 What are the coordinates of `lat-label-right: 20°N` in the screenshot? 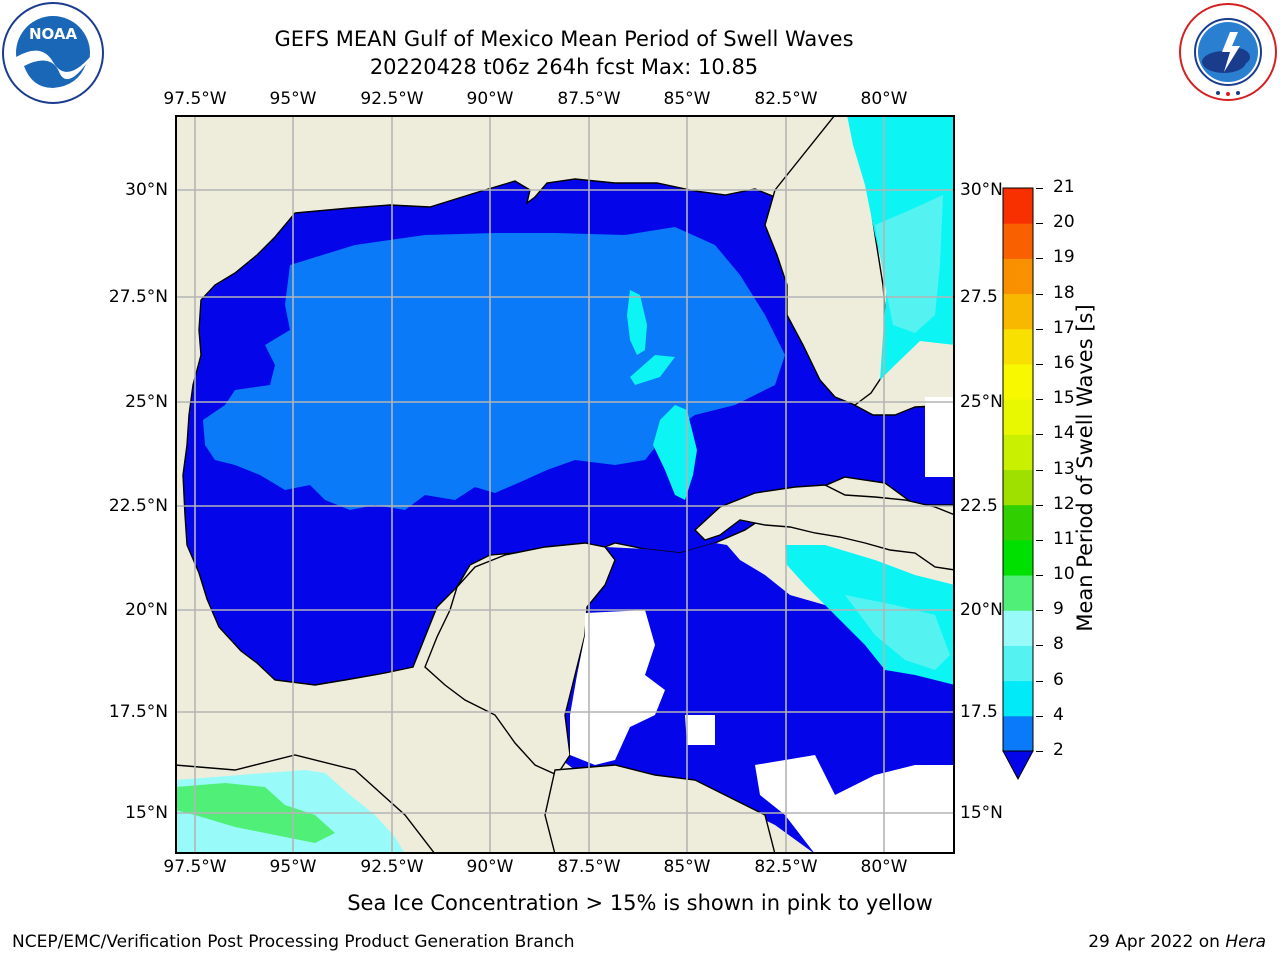 It's located at (981, 610).